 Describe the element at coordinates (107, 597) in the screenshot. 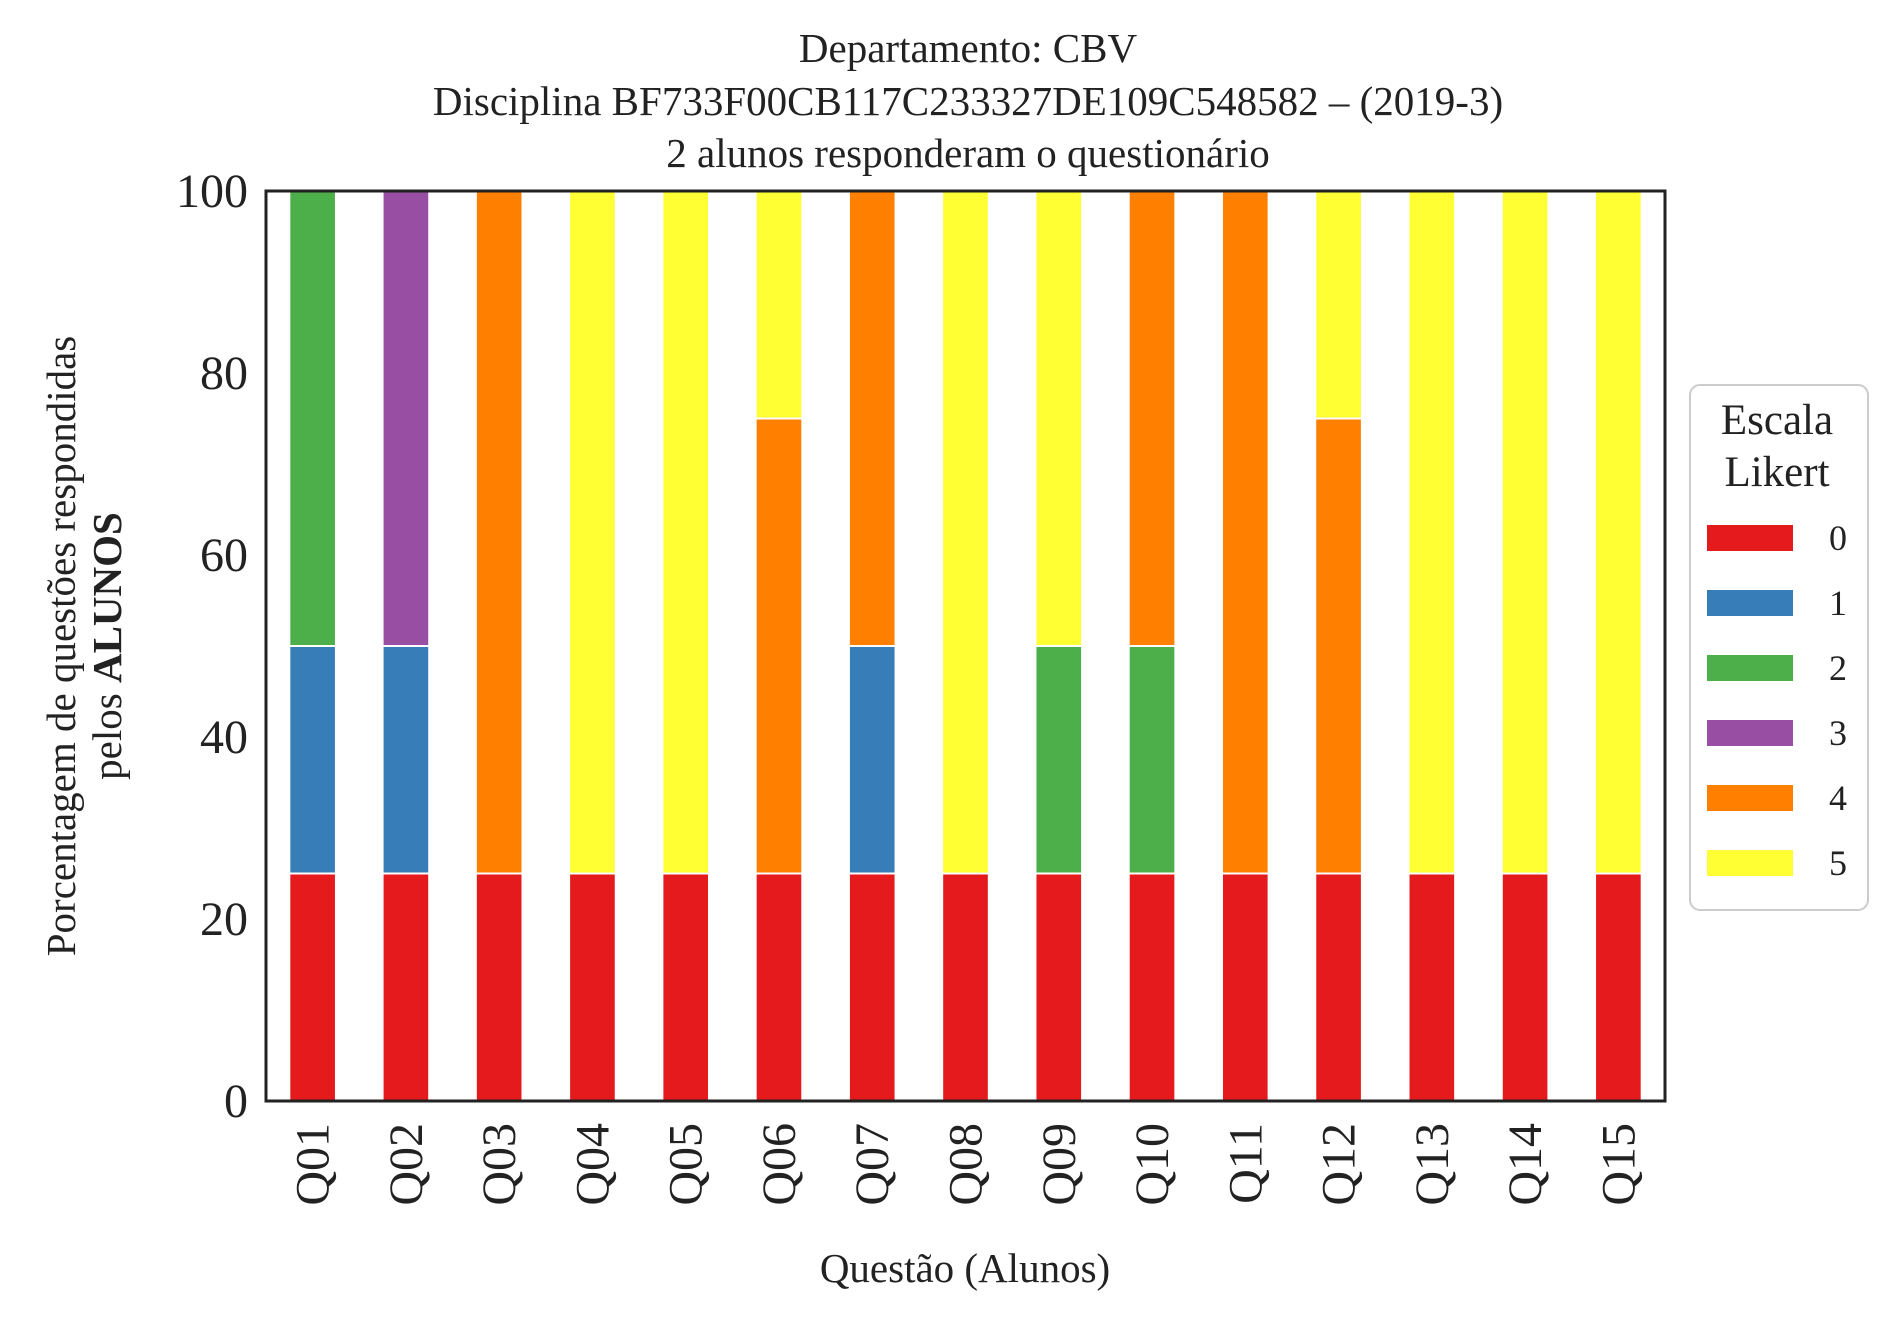

I see `y-axis-label-bold: ALUNOS` at that location.